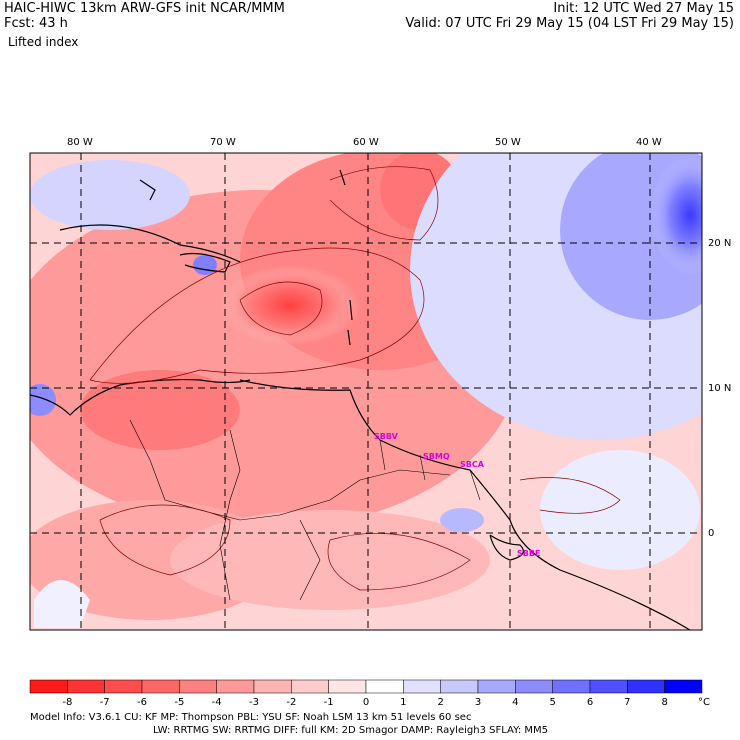 The image size is (740, 740). What do you see at coordinates (590, 702) in the screenshot?
I see `colorbar-tick-label: 6` at bounding box center [590, 702].